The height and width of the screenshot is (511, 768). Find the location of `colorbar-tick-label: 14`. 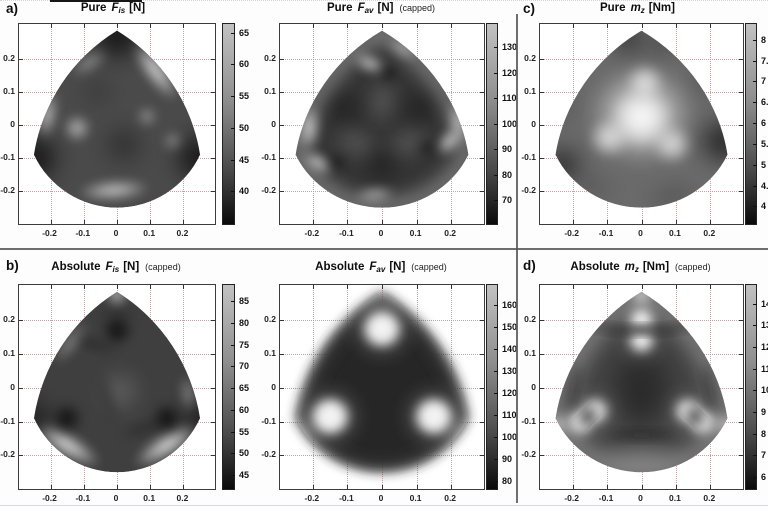

colorbar-tick-label: 14 is located at coordinates (764, 303).